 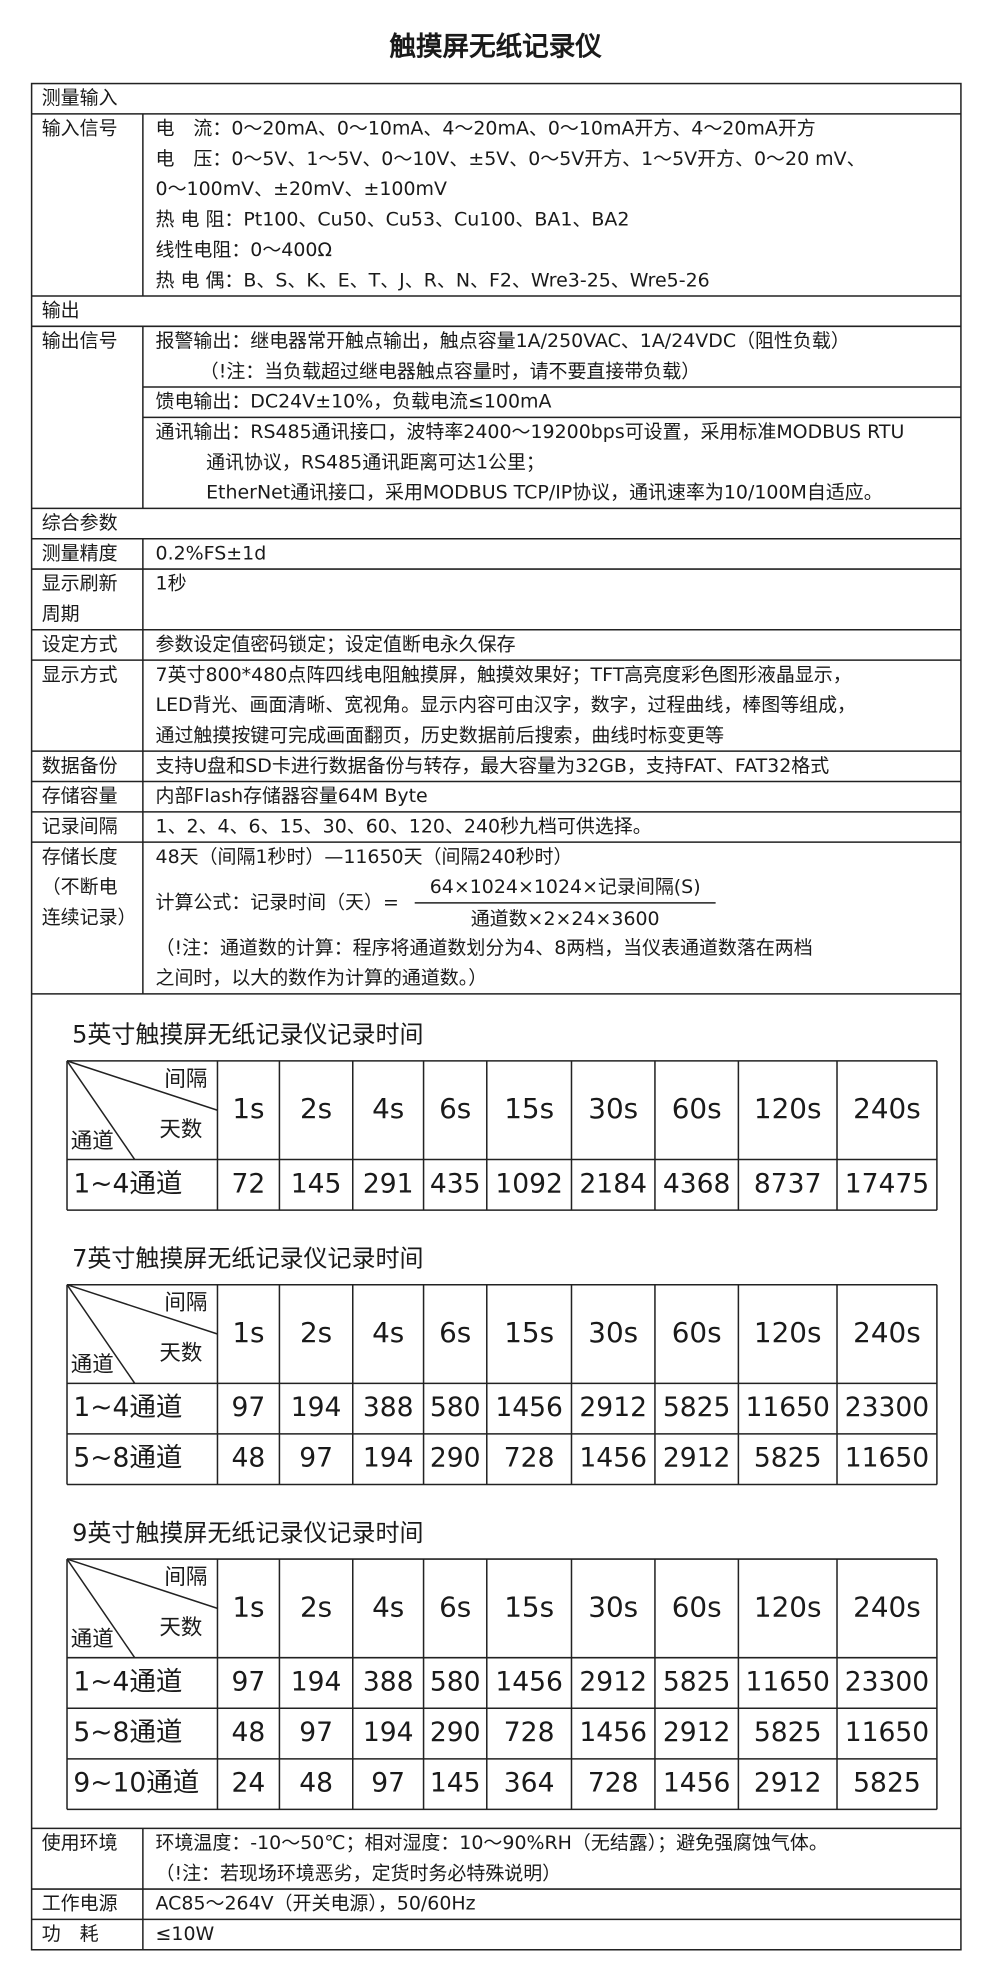 What do you see at coordinates (61, 311) in the screenshot?
I see `section-title: 输出` at bounding box center [61, 311].